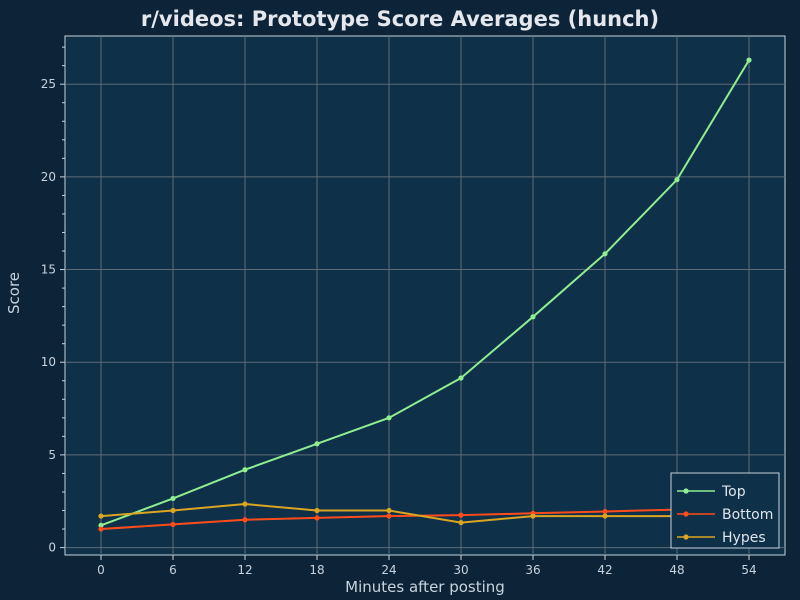  Describe the element at coordinates (744, 538) in the screenshot. I see `legend-label-hypes: Hypes` at that location.